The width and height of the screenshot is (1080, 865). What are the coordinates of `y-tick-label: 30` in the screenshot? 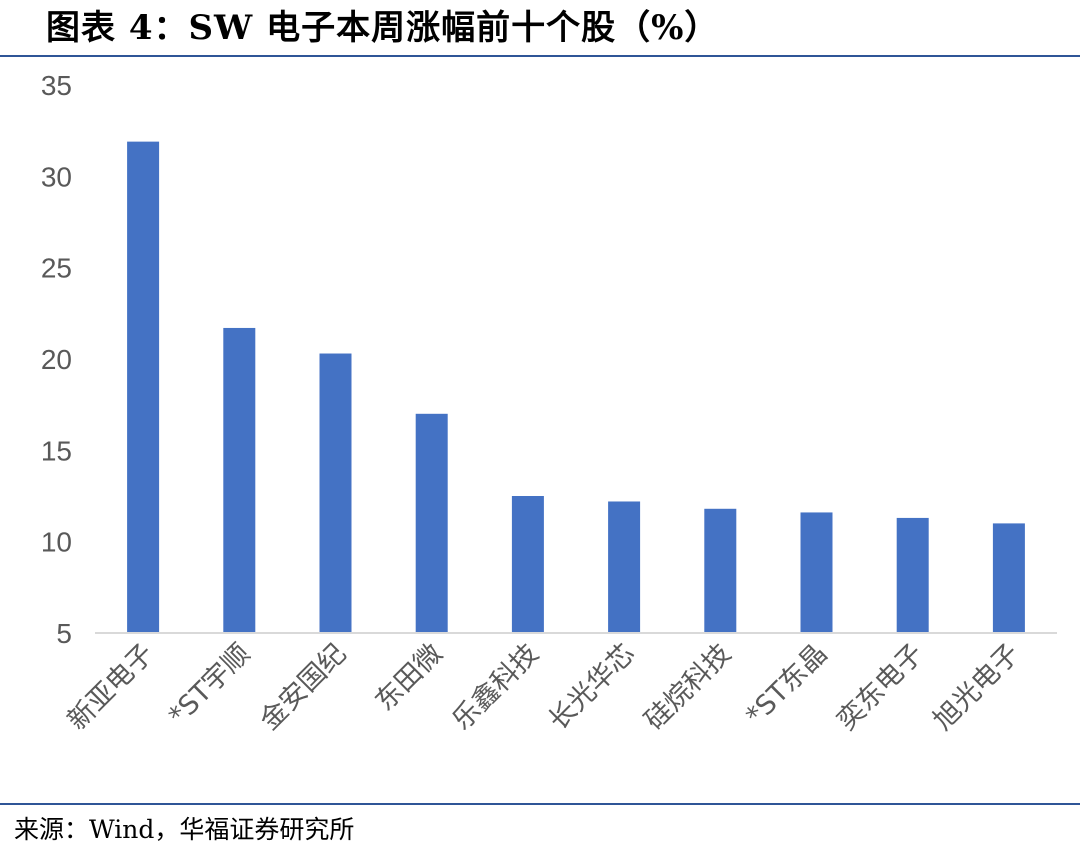 It's located at (56, 176).